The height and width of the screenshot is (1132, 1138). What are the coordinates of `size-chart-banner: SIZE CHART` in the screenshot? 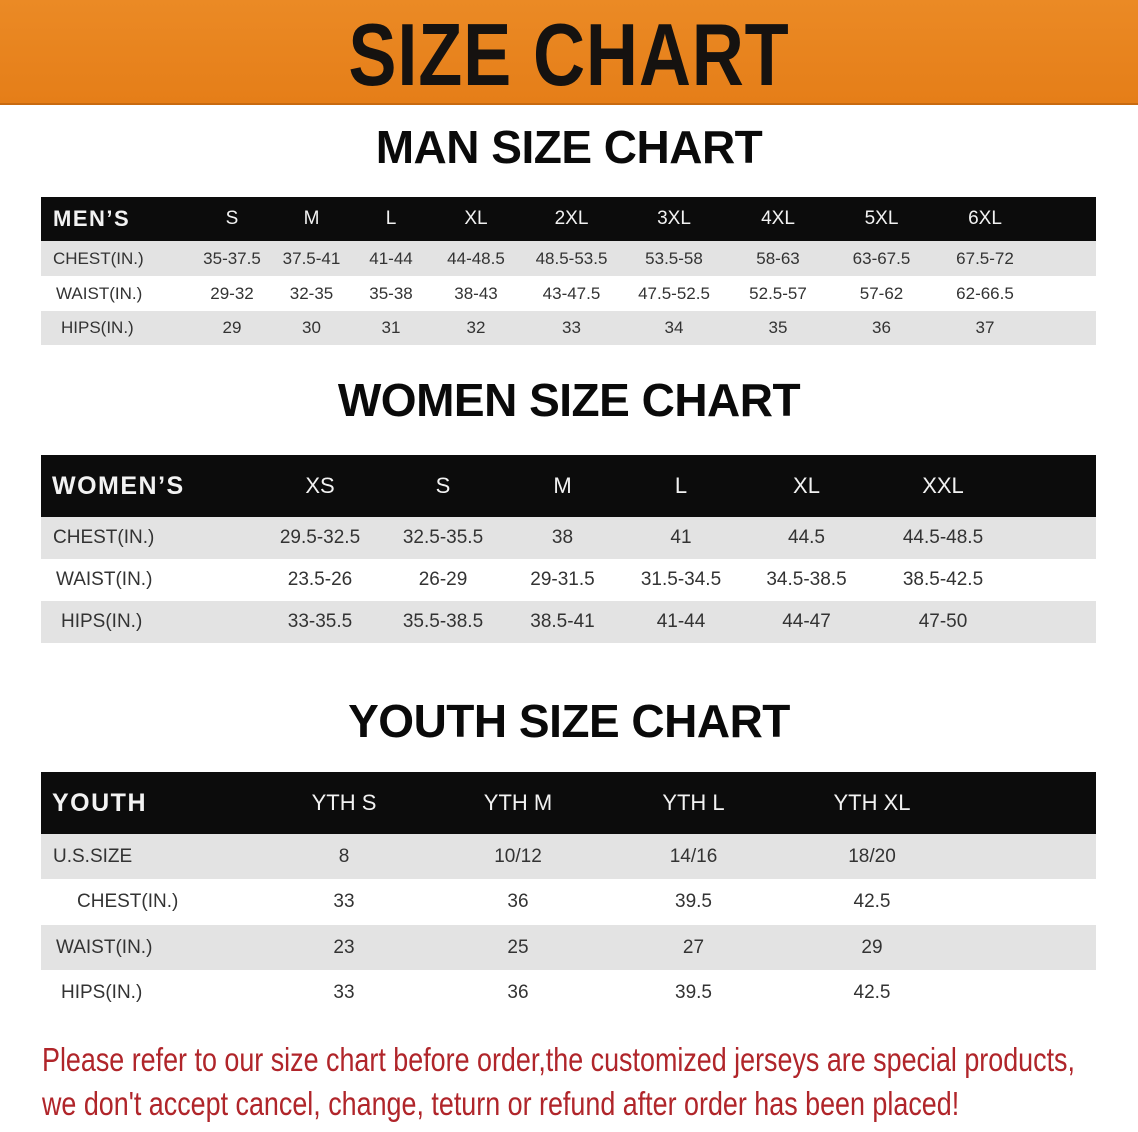 It's located at (569, 52).